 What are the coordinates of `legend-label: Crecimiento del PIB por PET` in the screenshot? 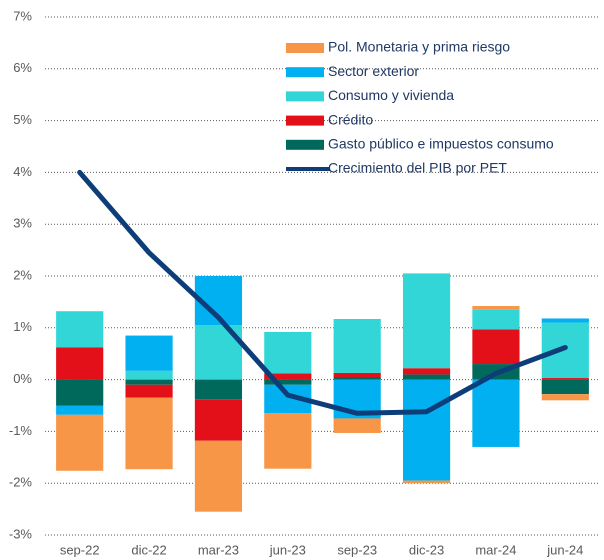 It's located at (417, 168).